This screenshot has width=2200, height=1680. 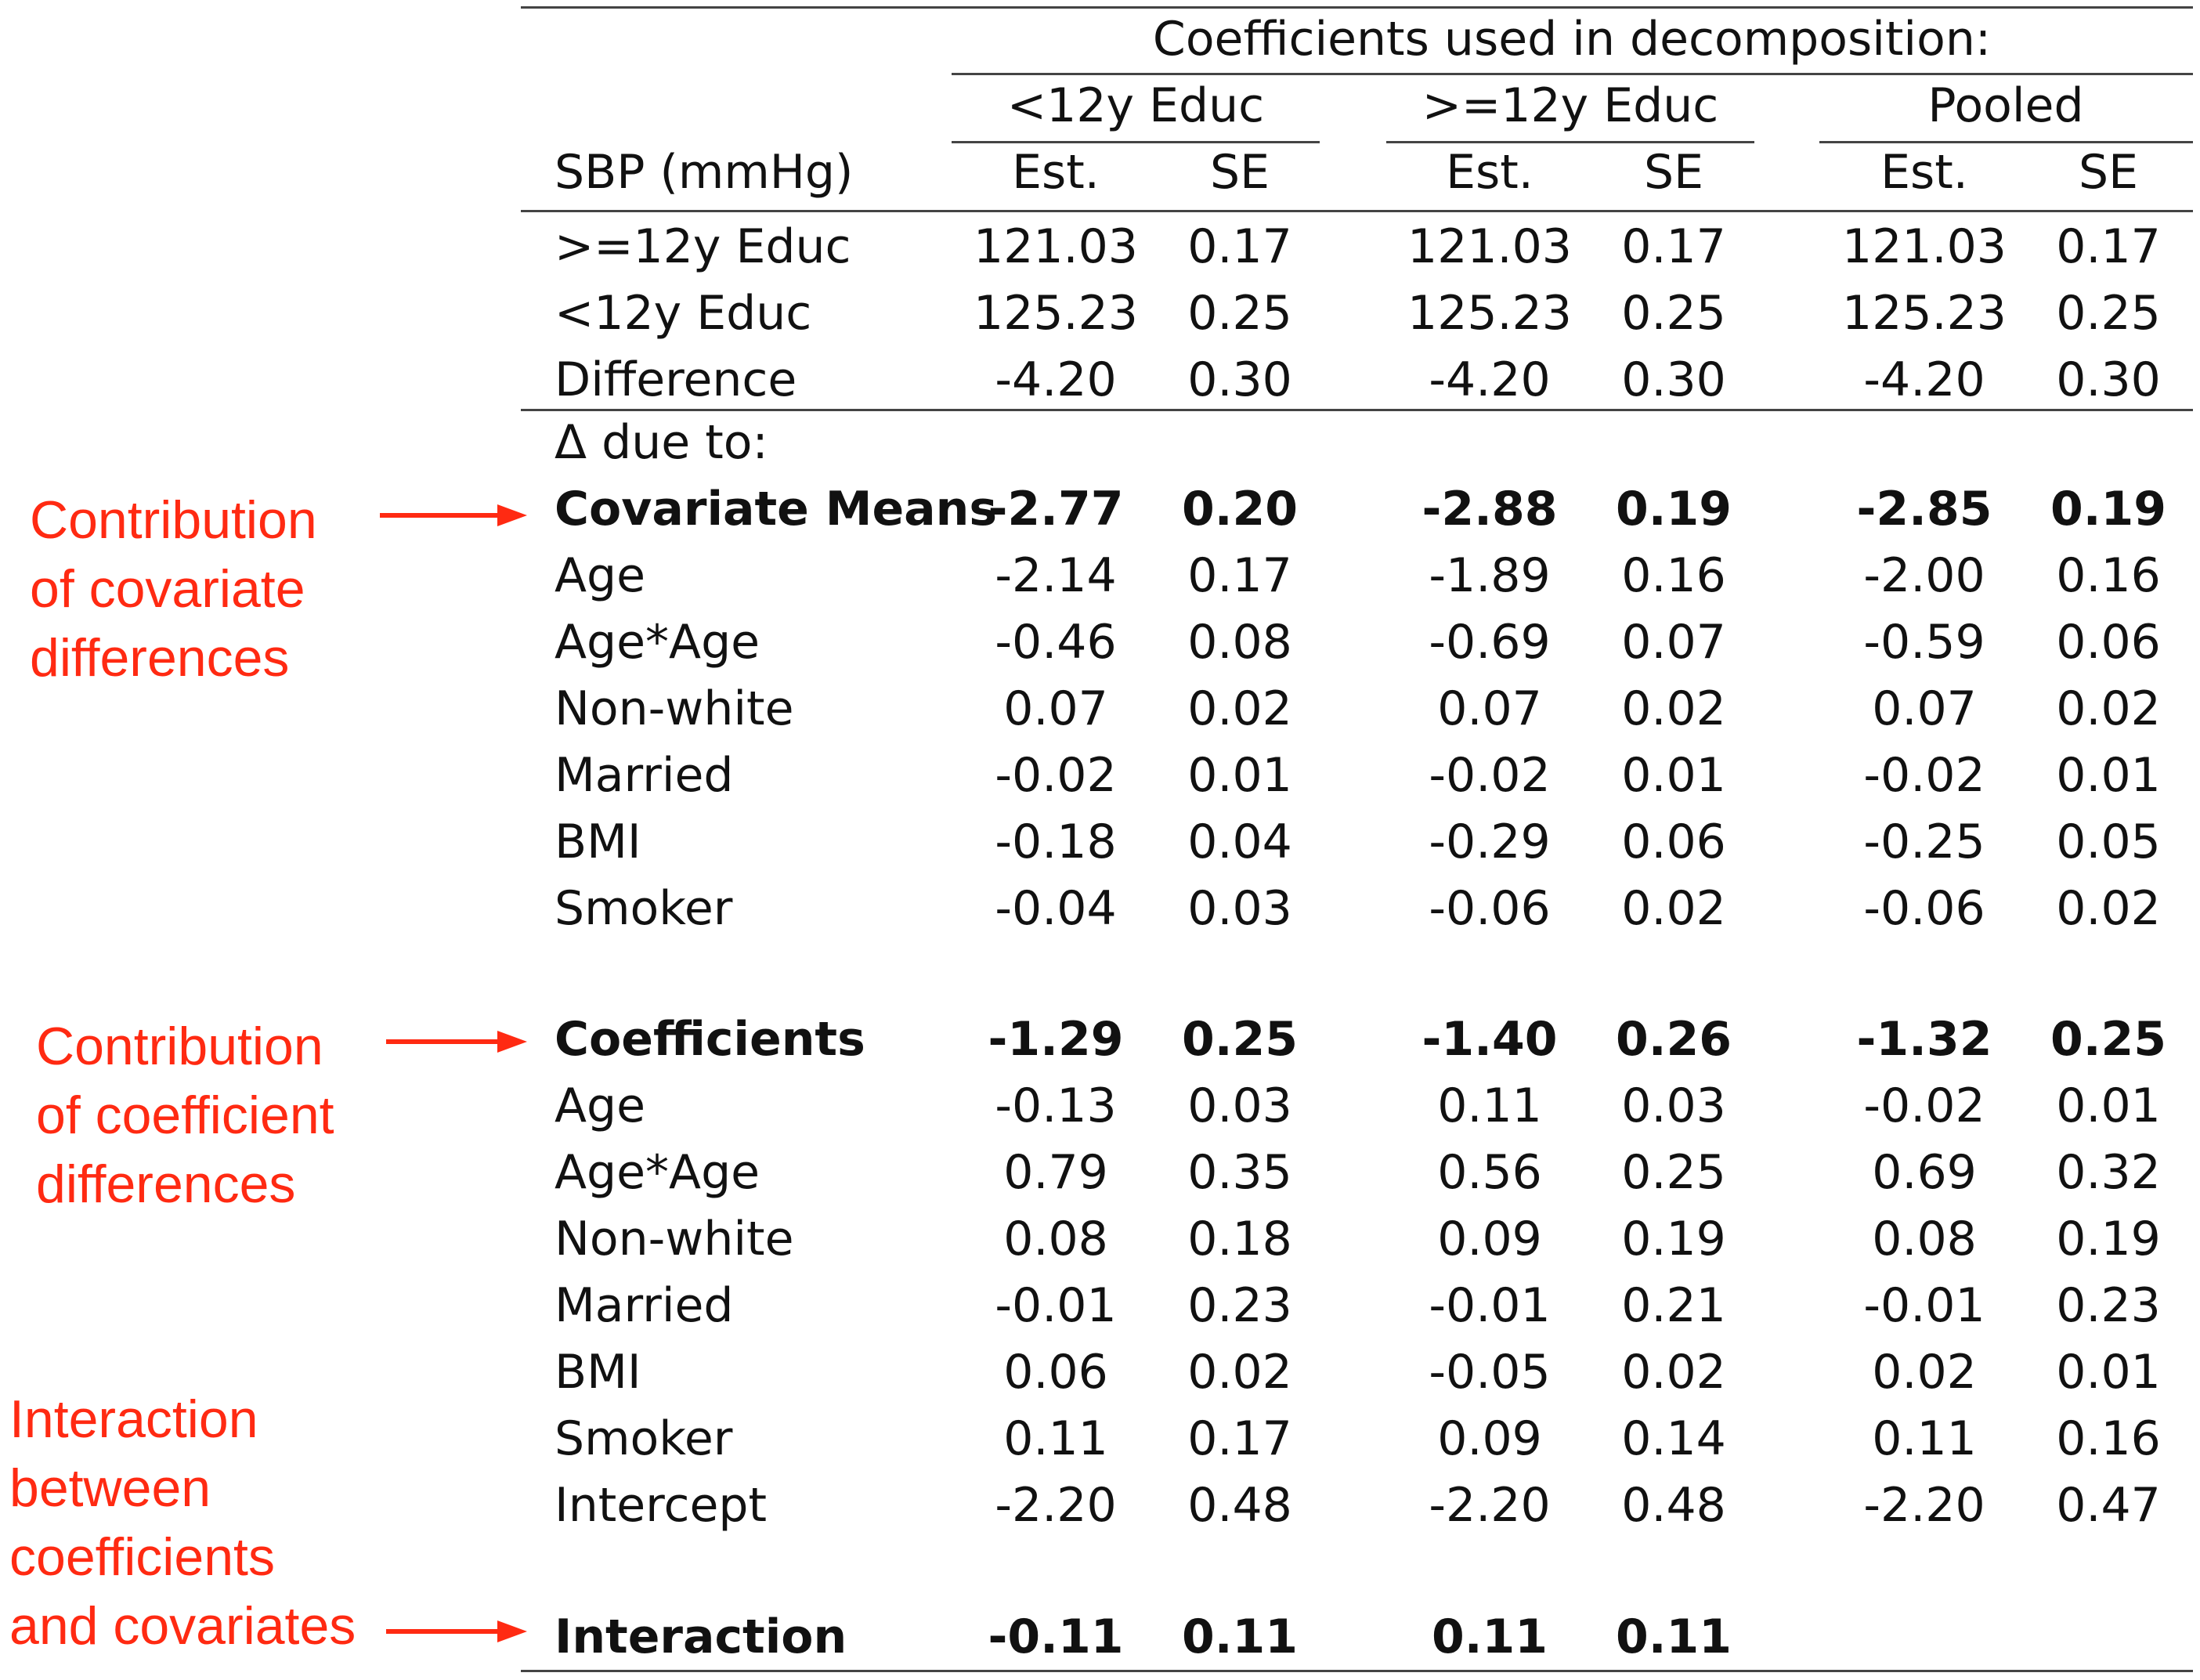 I want to click on group-underline-lt12, so click(x=1136, y=142).